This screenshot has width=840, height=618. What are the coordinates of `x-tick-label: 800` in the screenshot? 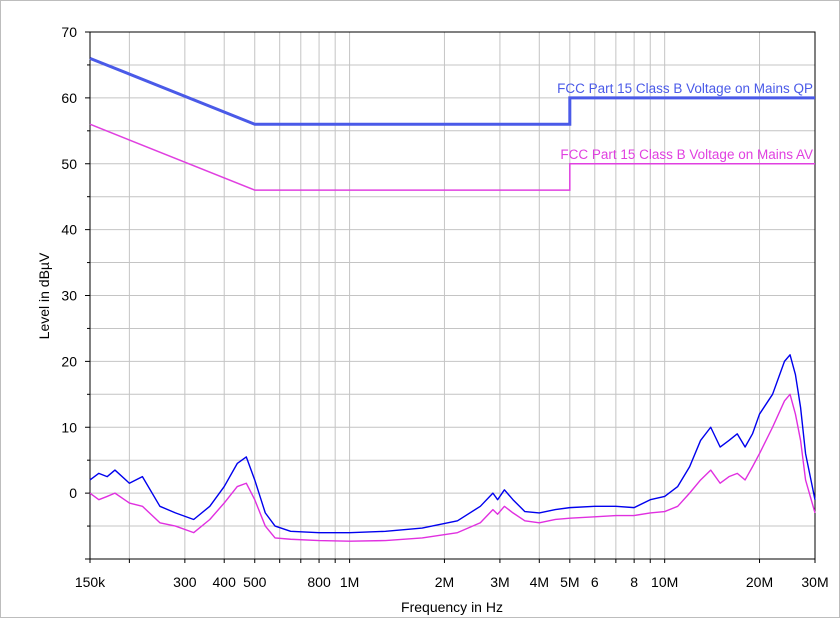 It's located at (319, 582).